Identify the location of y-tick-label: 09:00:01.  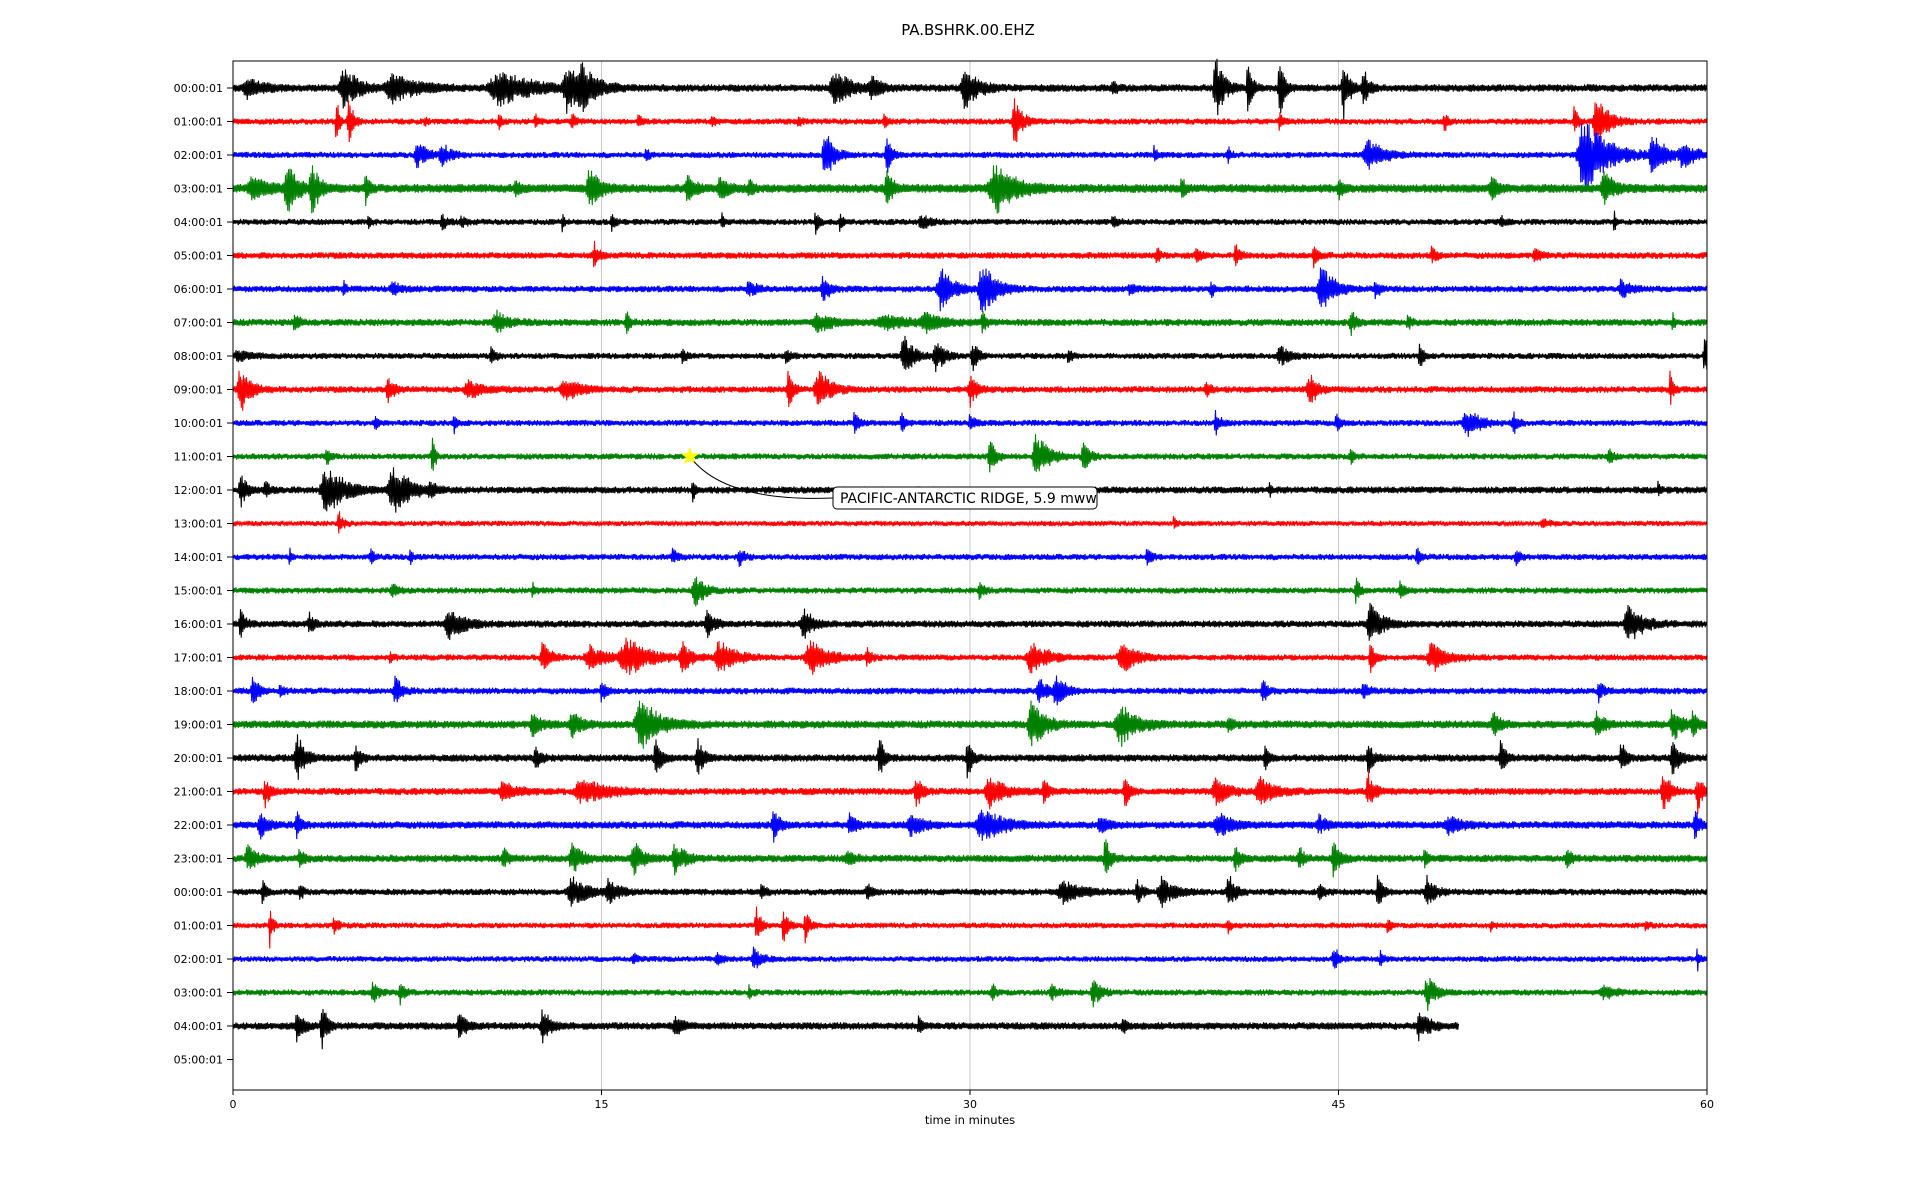
(198, 390).